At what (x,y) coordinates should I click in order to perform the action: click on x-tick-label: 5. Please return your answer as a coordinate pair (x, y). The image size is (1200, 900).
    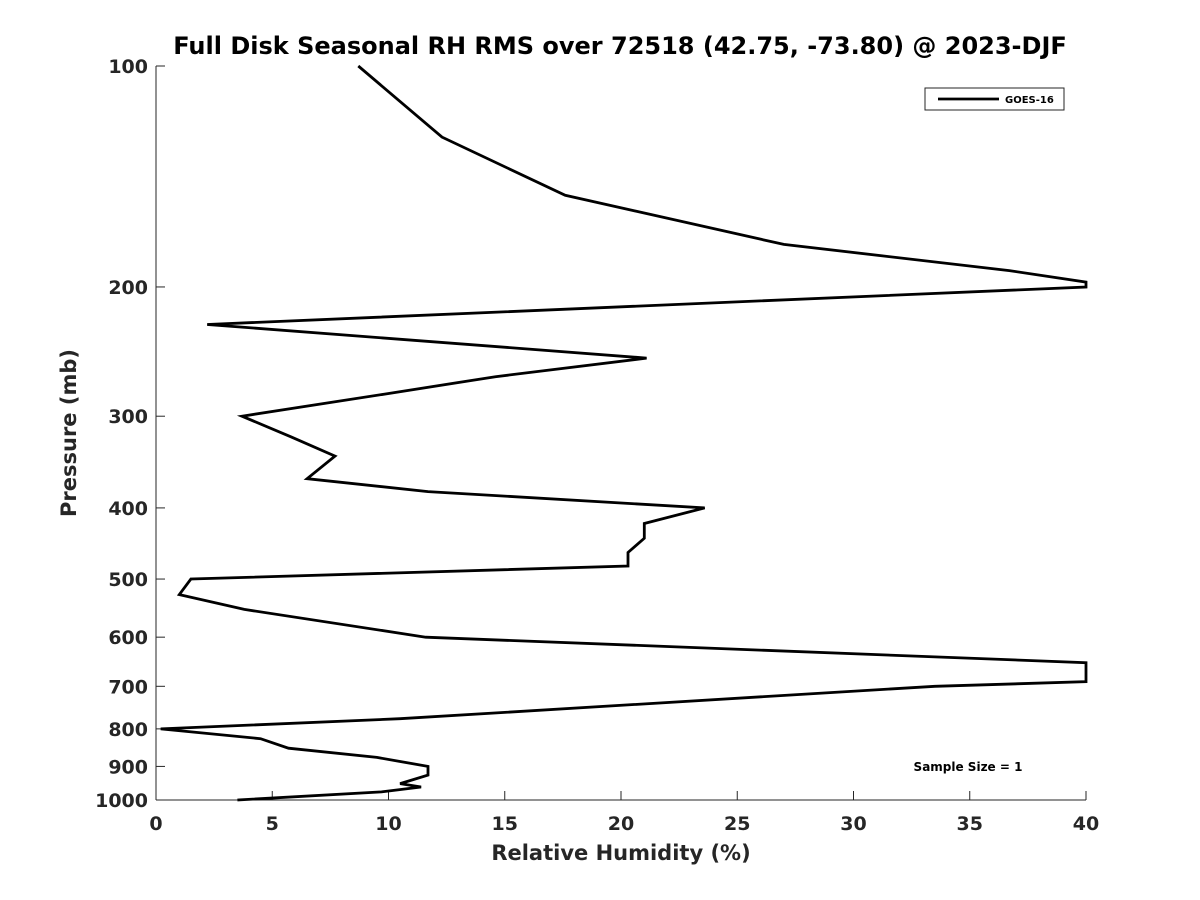
    Looking at the image, I should click on (272, 824).